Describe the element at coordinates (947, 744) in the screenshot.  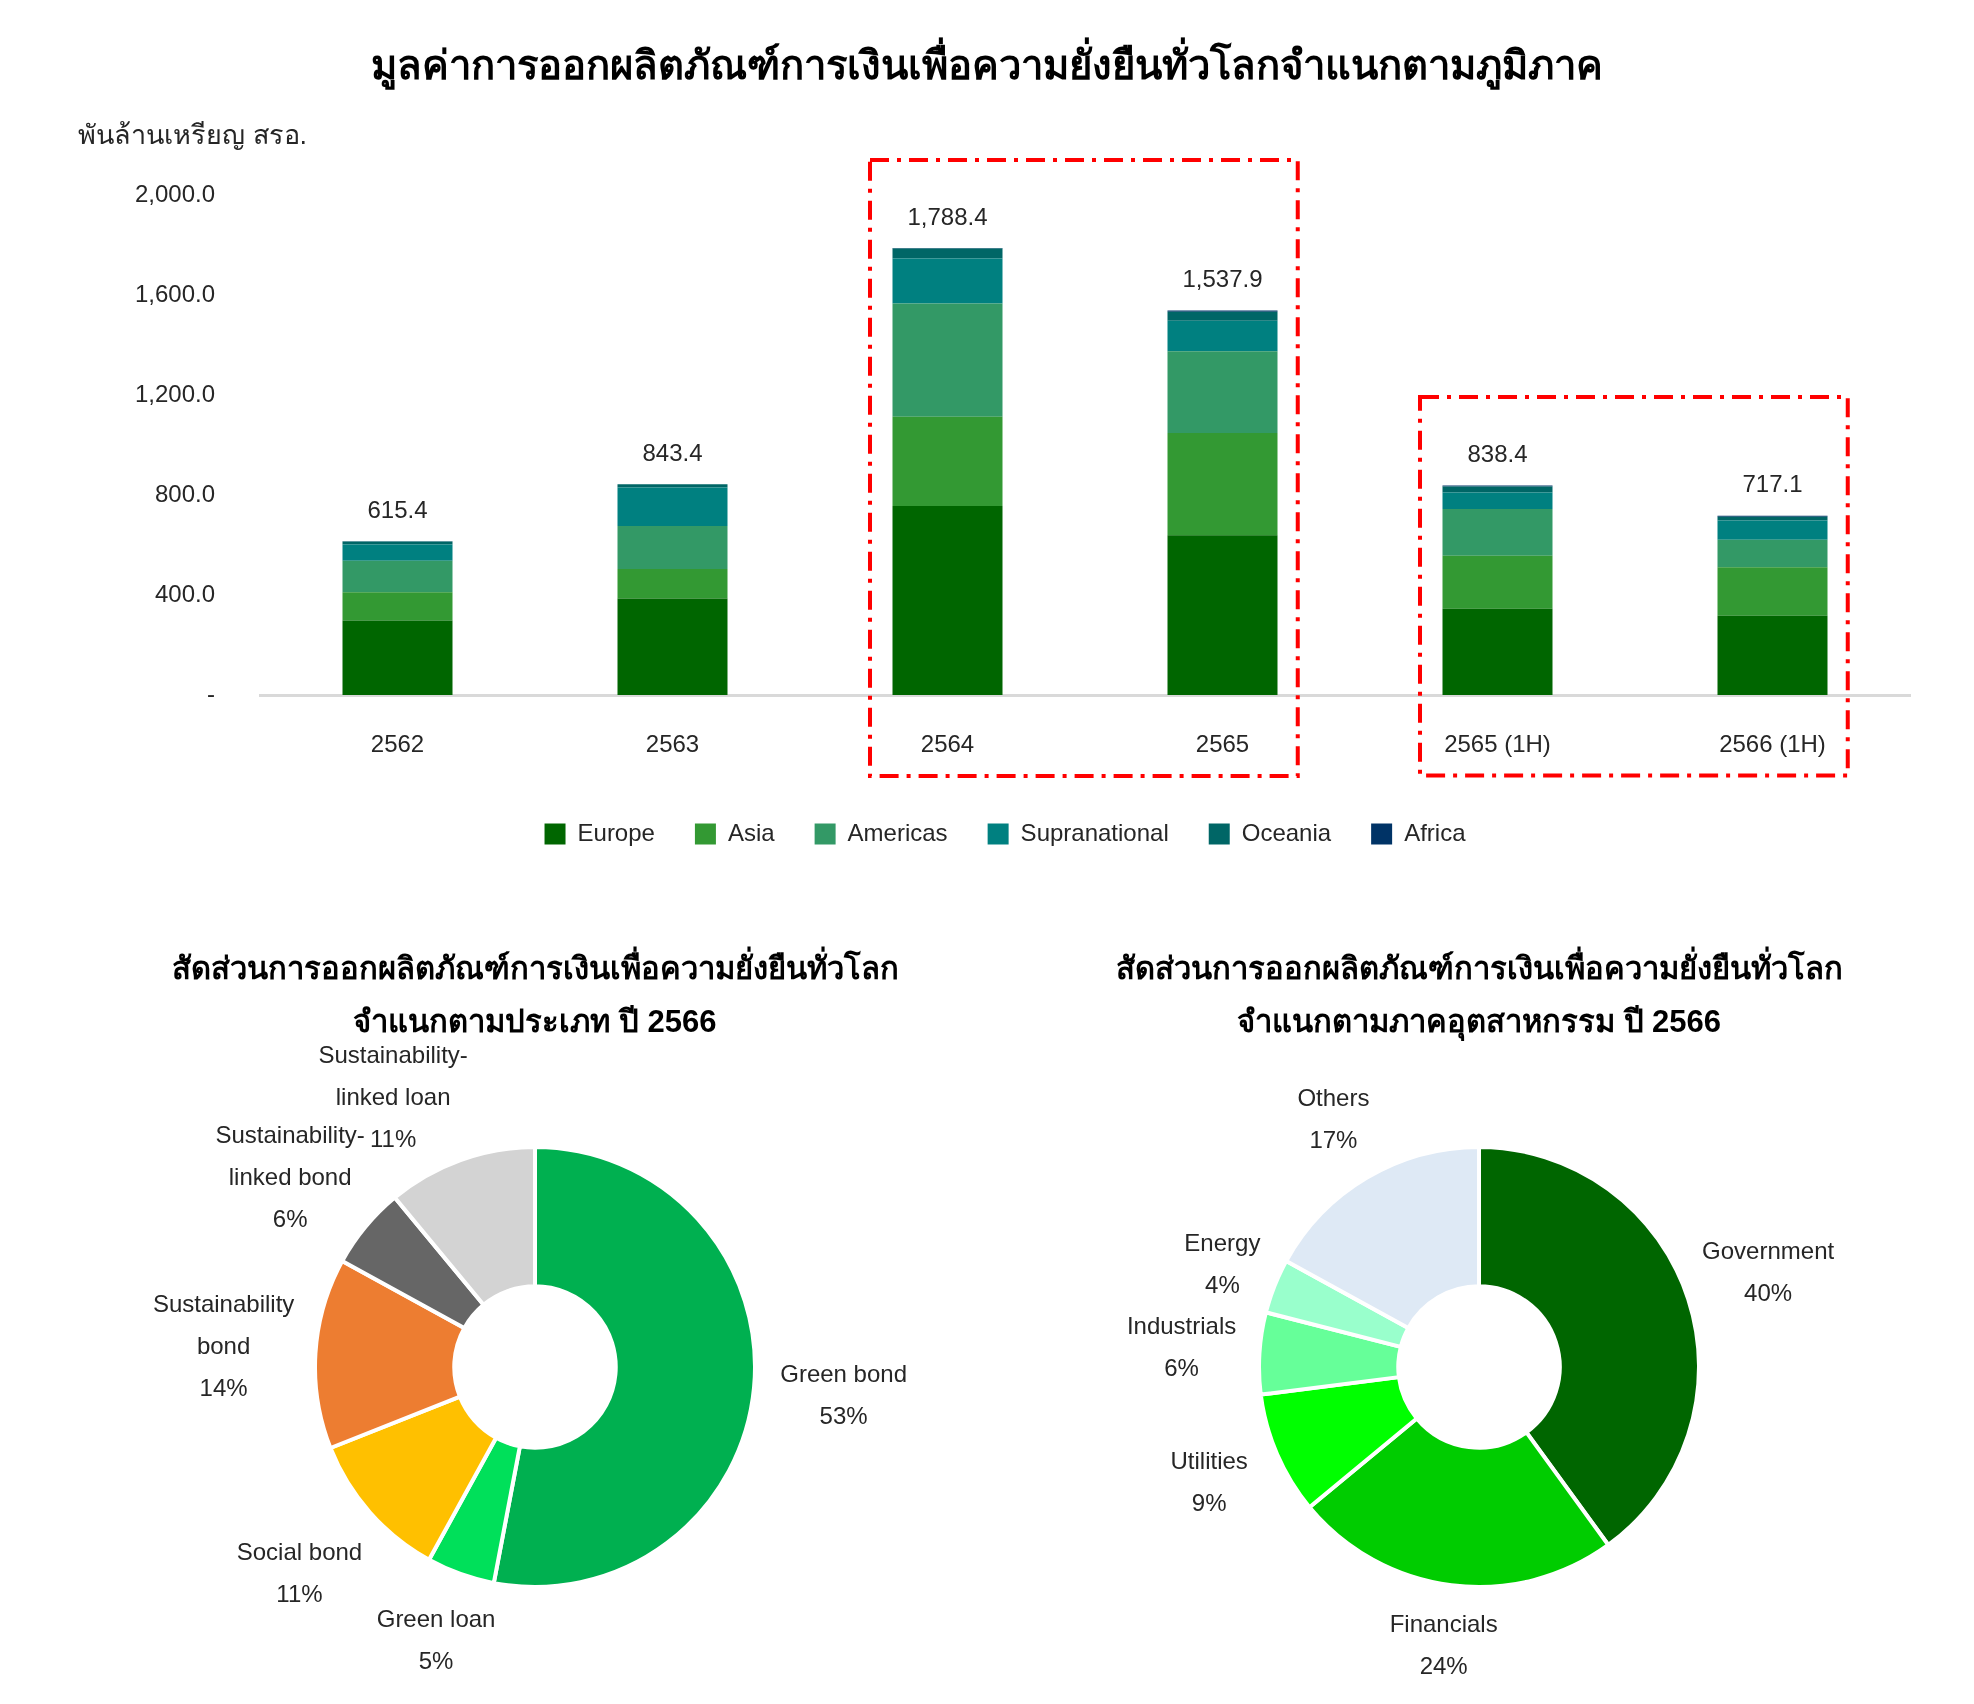
I see `x-tick-label: 2564` at that location.